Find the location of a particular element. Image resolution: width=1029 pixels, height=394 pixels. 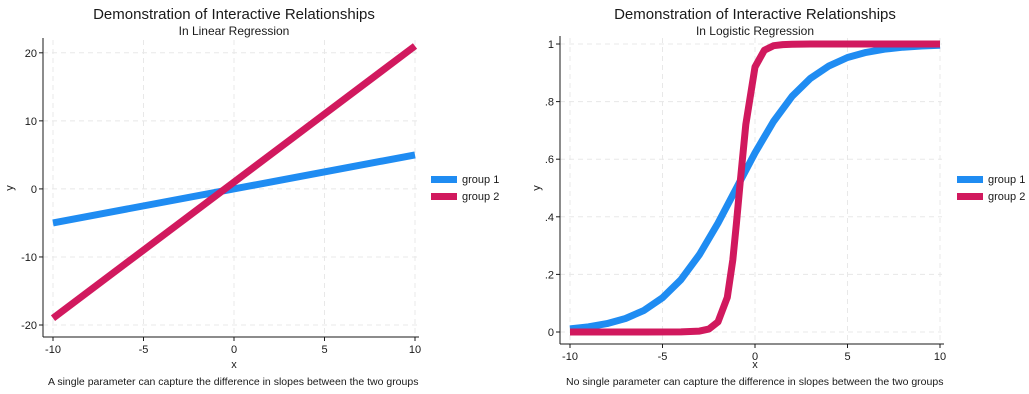

y-tick-label: -20 is located at coordinates (29, 326).